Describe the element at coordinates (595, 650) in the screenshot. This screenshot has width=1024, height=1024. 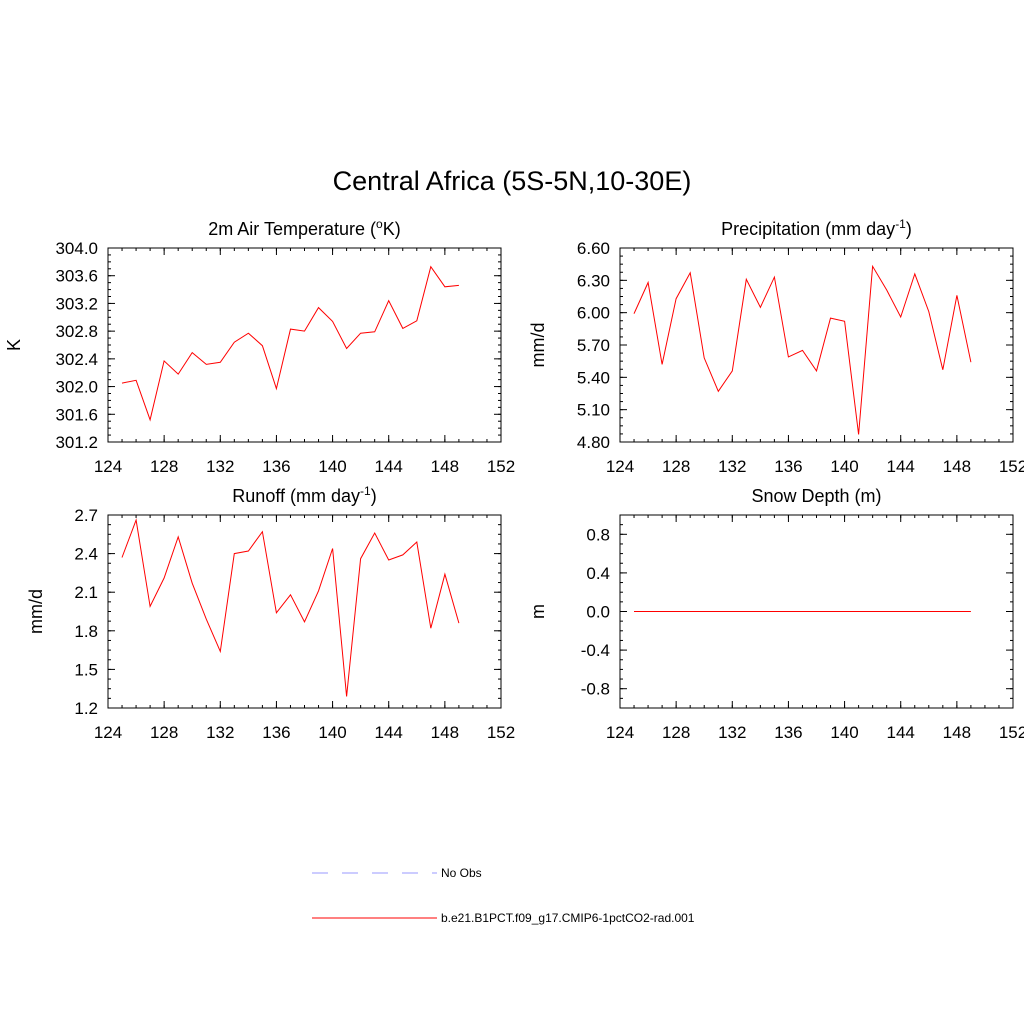
I see `y-tick-label: -0.4` at that location.